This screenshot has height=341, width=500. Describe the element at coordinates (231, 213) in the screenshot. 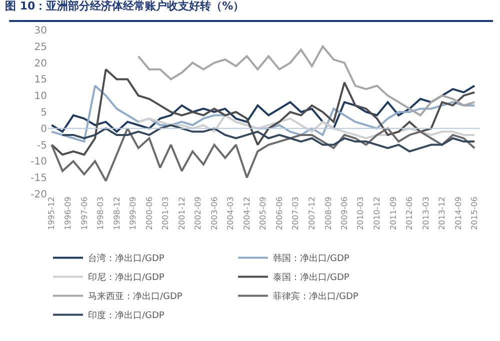

I see `x-tick-label: 2004-03` at that location.